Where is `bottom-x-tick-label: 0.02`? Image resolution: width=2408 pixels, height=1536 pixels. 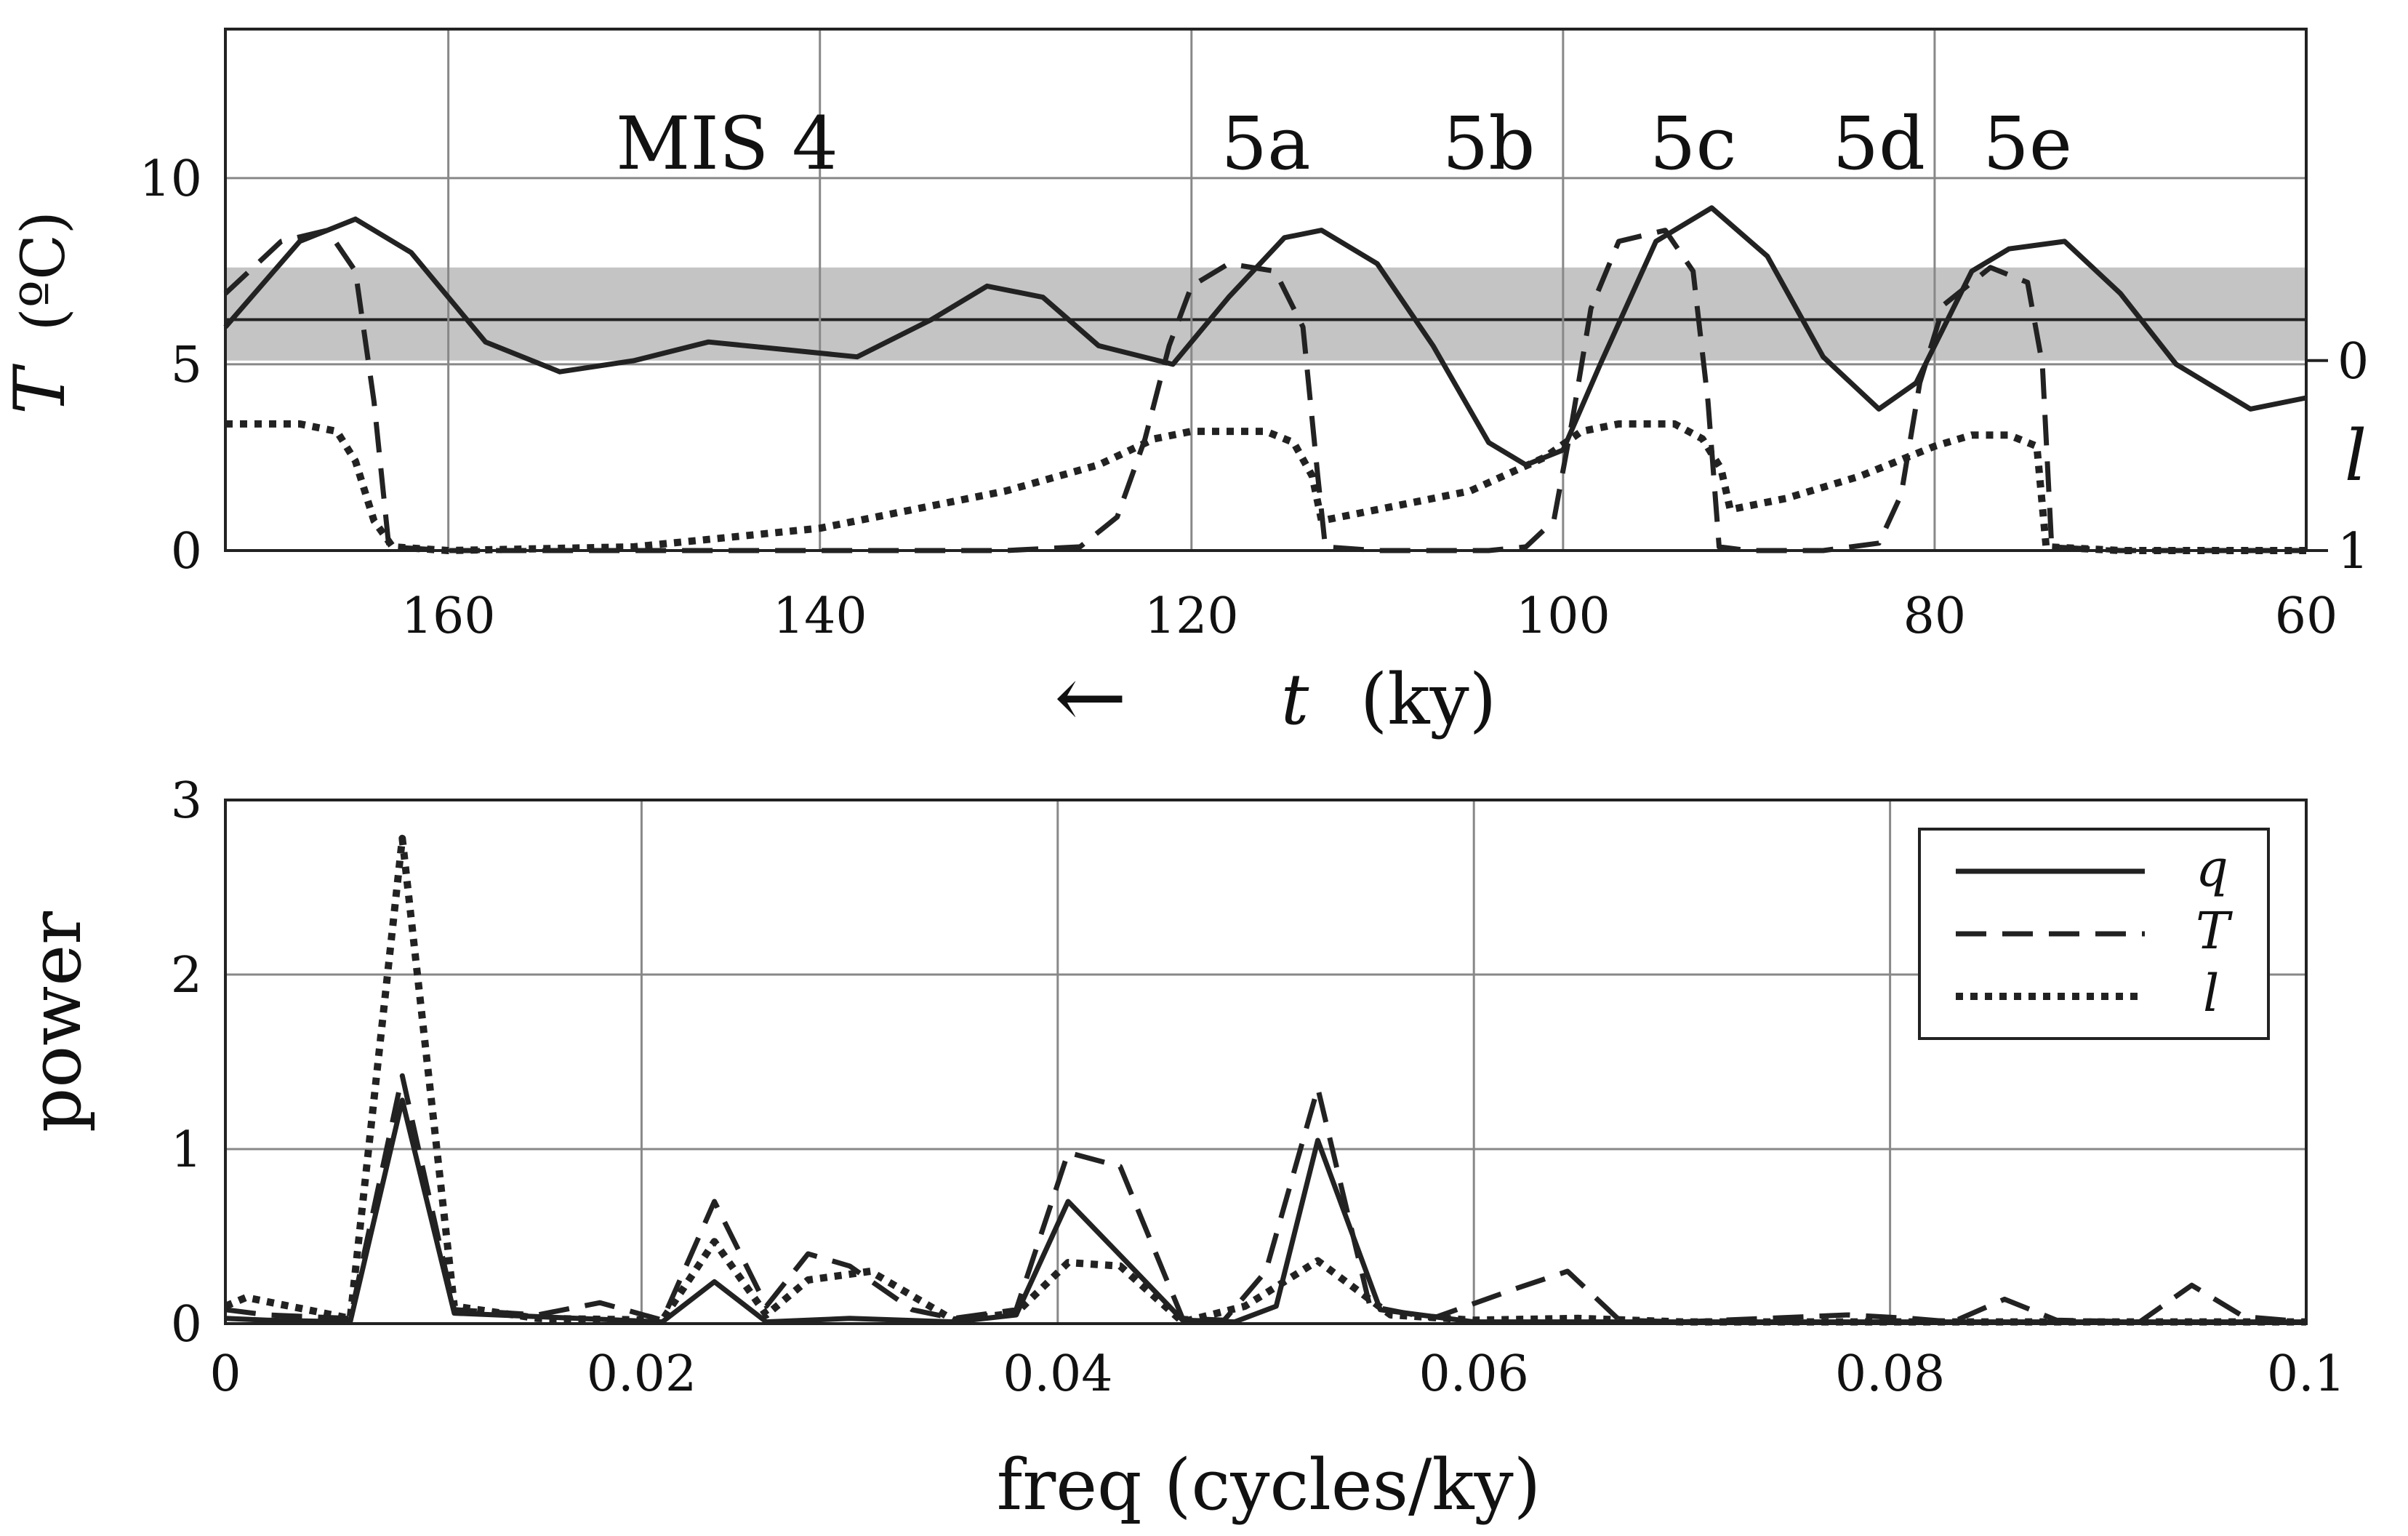
bottom-x-tick-label: 0.02 is located at coordinates (642, 1374).